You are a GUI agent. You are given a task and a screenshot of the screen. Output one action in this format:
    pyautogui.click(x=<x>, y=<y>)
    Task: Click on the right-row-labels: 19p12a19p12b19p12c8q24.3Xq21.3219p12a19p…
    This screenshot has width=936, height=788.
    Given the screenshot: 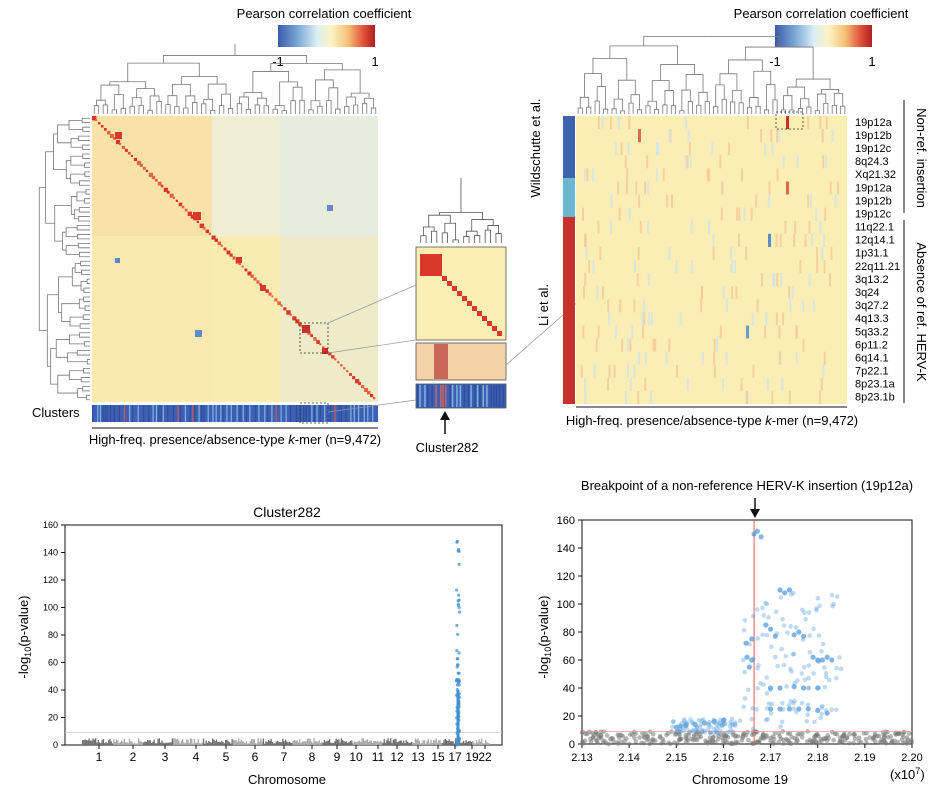 What is the action you would take?
    pyautogui.click(x=877, y=260)
    